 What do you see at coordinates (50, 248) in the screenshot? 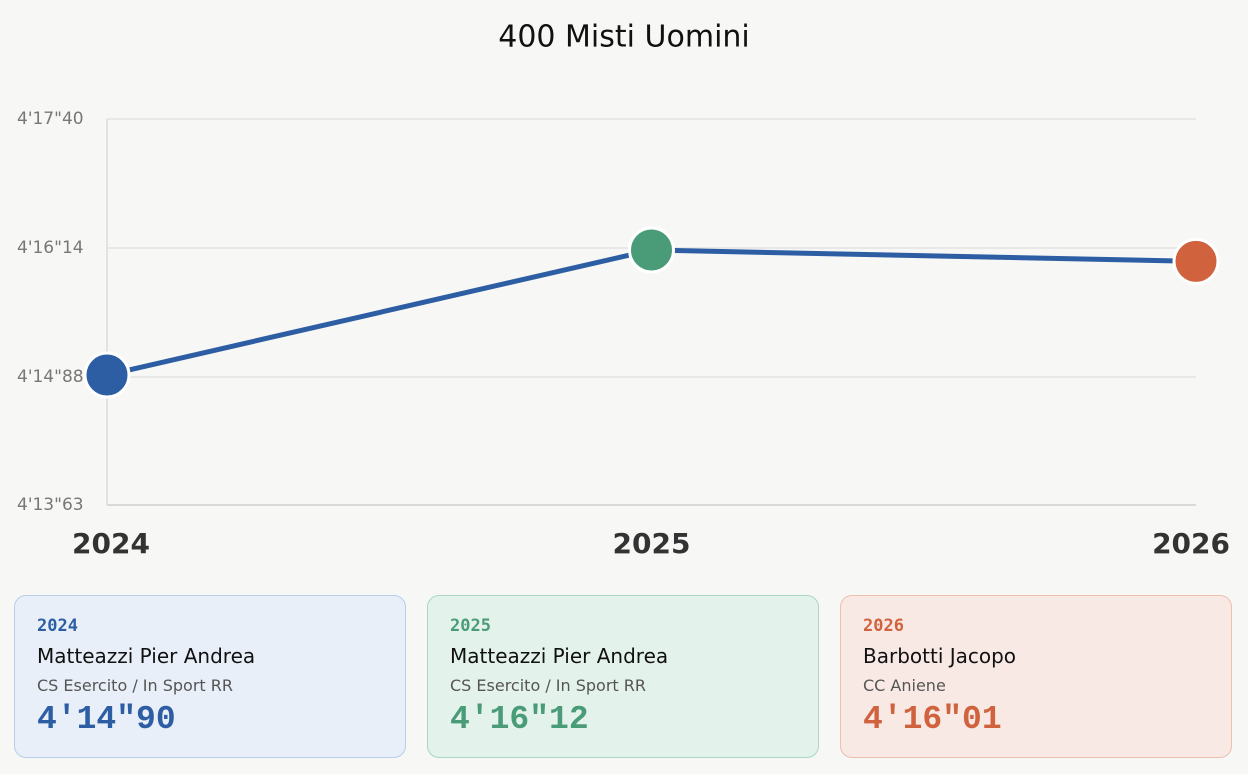
I see `y-tick-label: 4'16"14` at bounding box center [50, 248].